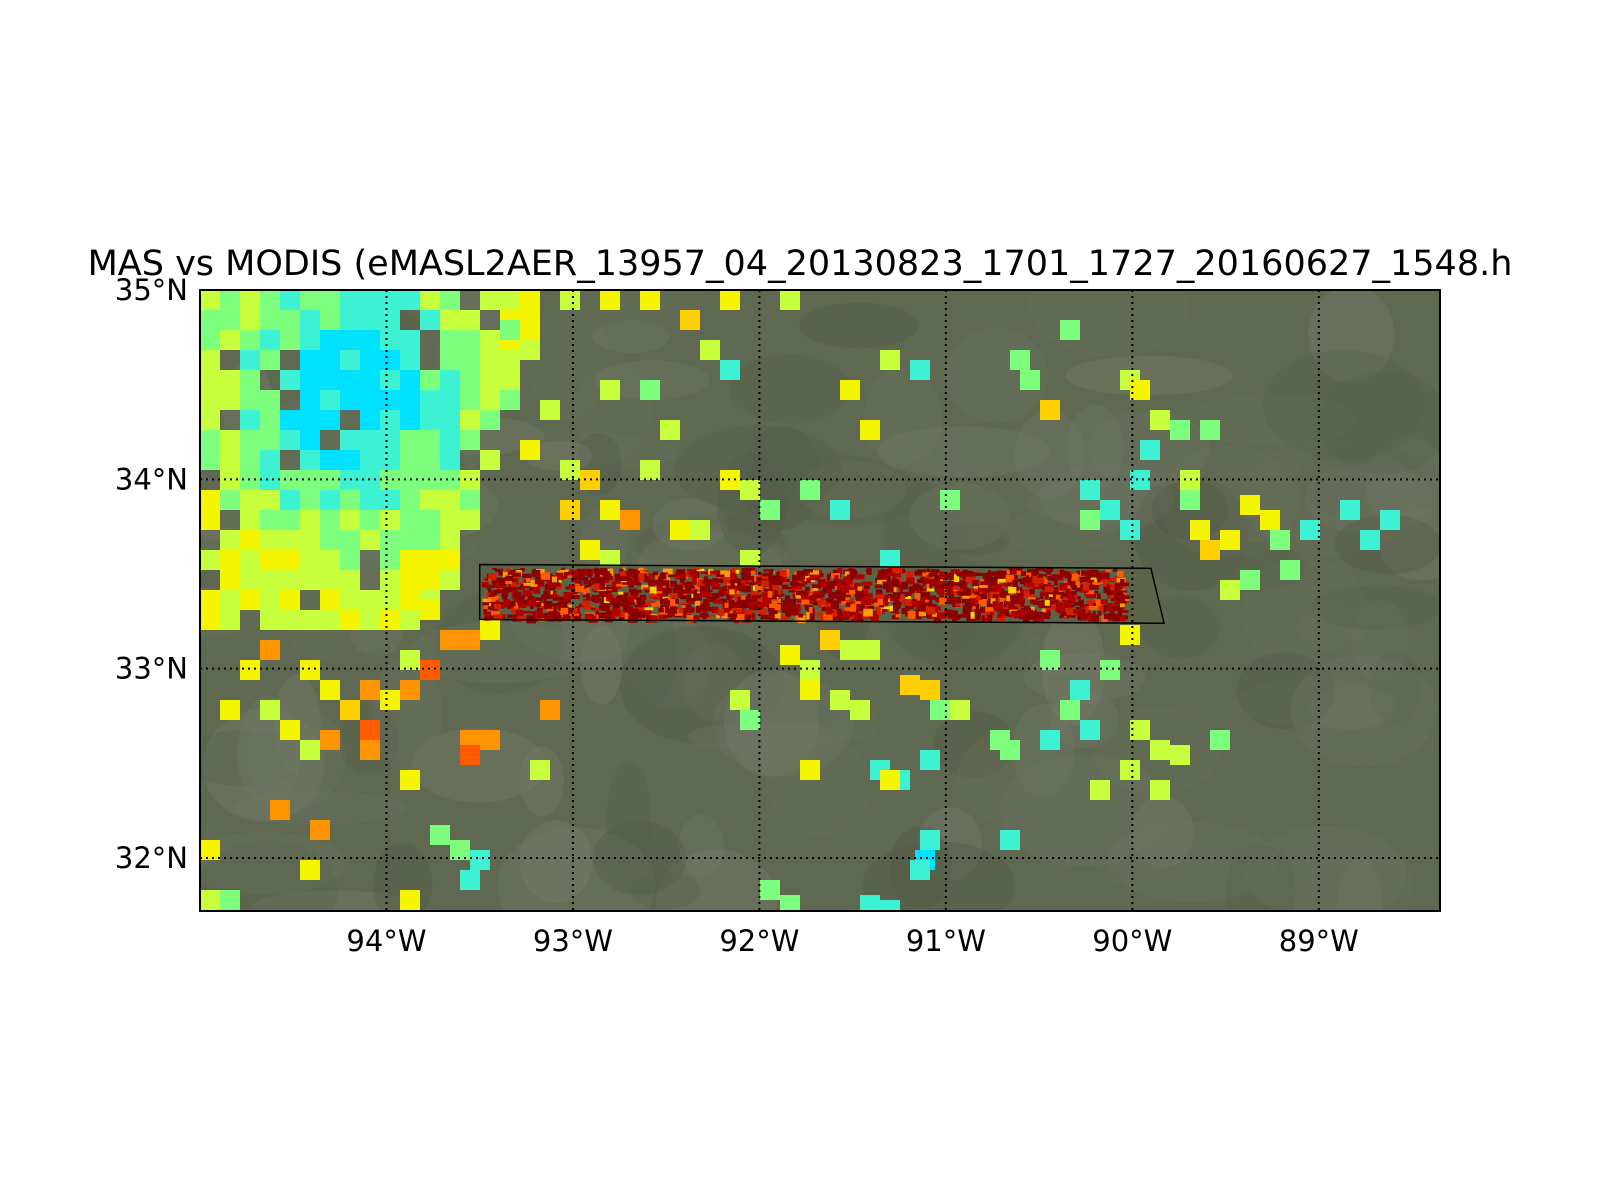 The width and height of the screenshot is (1600, 1200). I want to click on longitude-tick-labels: 94°W 93°W 92°W 91°W 90°W 89°W, so click(852, 941).